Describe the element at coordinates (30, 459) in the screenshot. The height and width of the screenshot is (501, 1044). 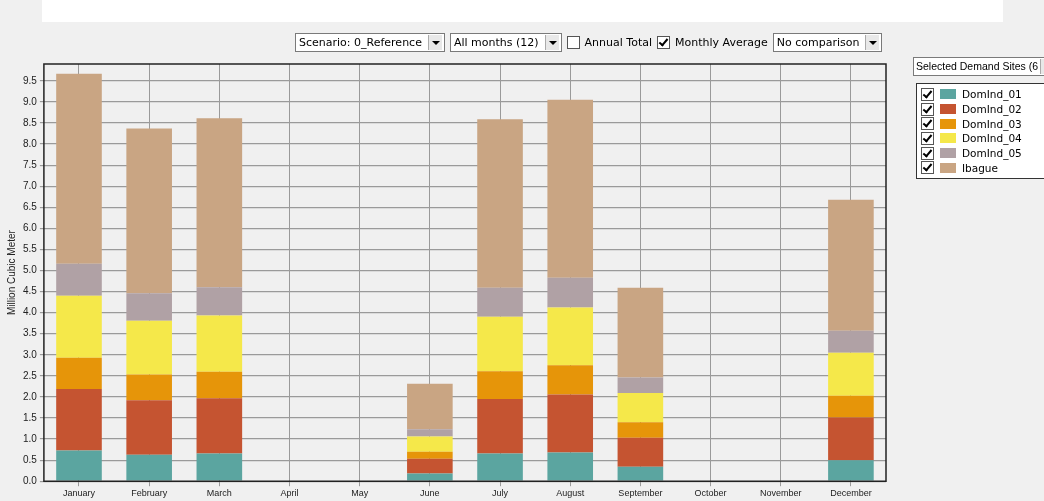
I see `y-tick-label: 0.5` at that location.